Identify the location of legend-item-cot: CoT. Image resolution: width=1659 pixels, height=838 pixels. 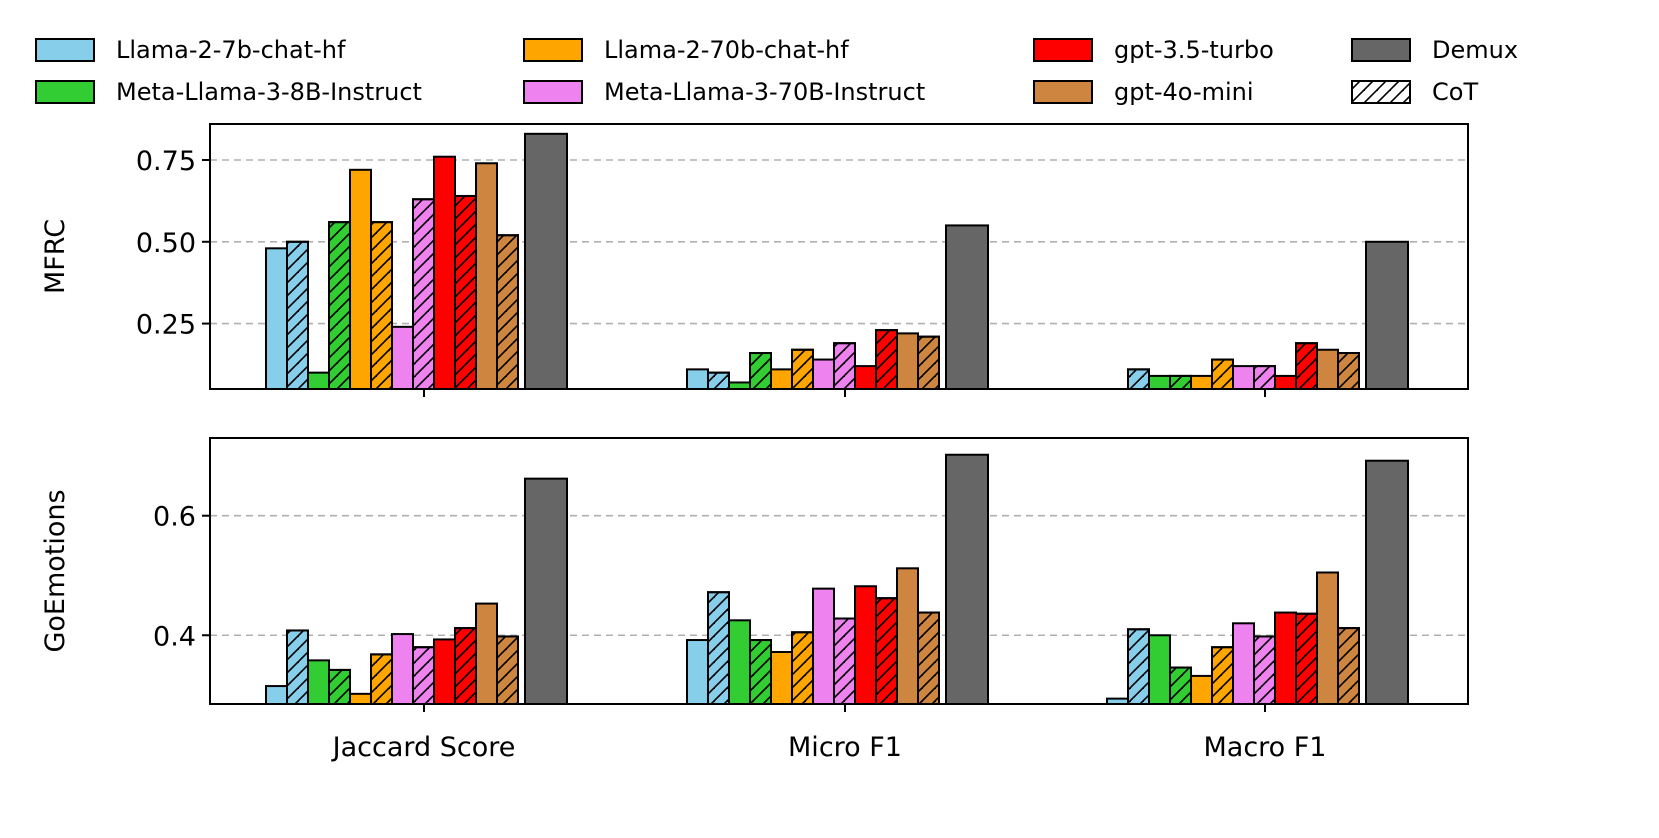
(1414, 92).